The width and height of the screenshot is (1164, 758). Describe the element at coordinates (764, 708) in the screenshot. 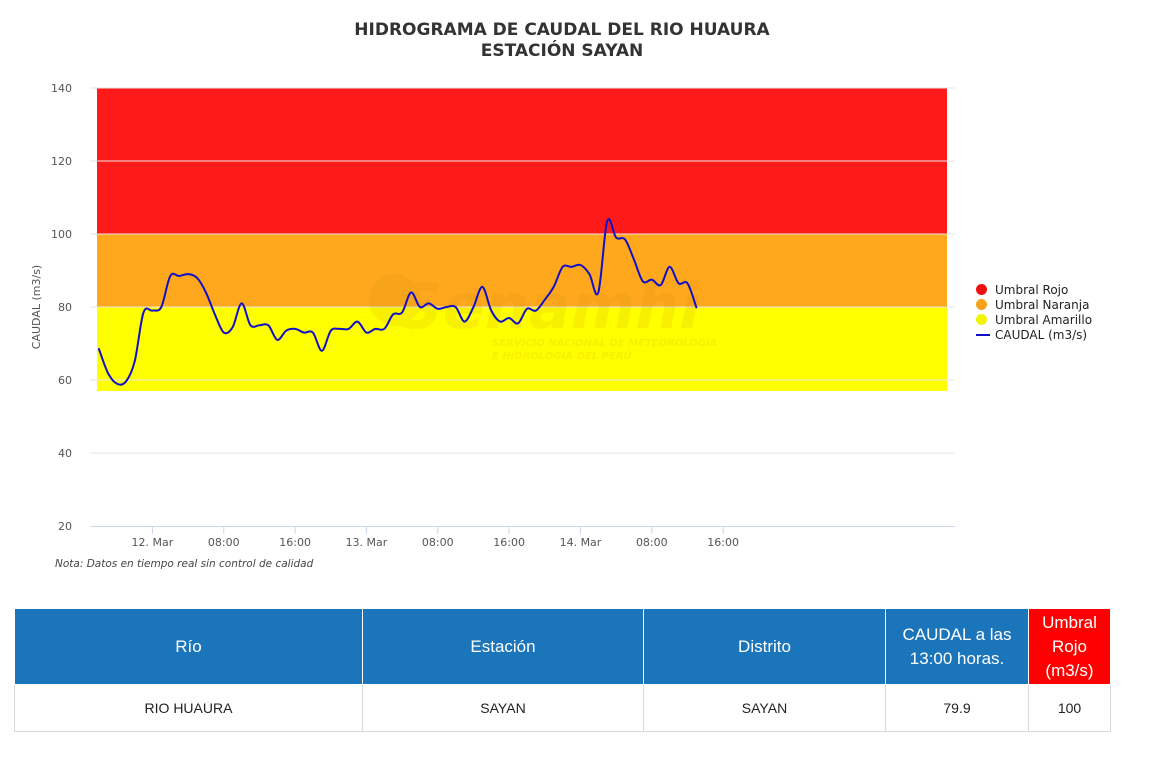

I see `cell-distrito: SAYAN` at that location.